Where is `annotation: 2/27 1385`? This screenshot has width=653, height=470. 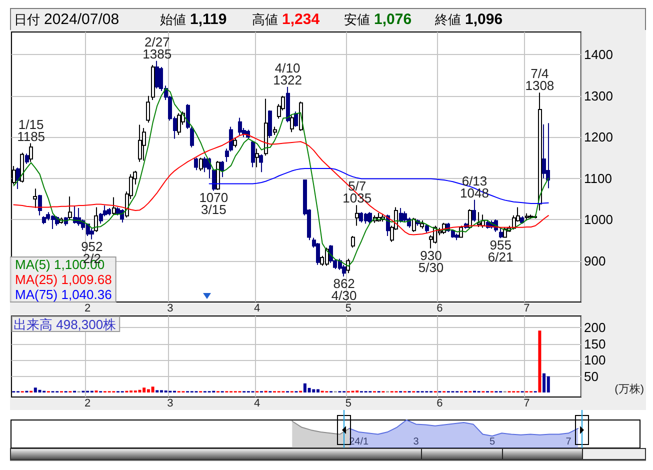
annotation: 2/27 1385 is located at coordinates (157, 48).